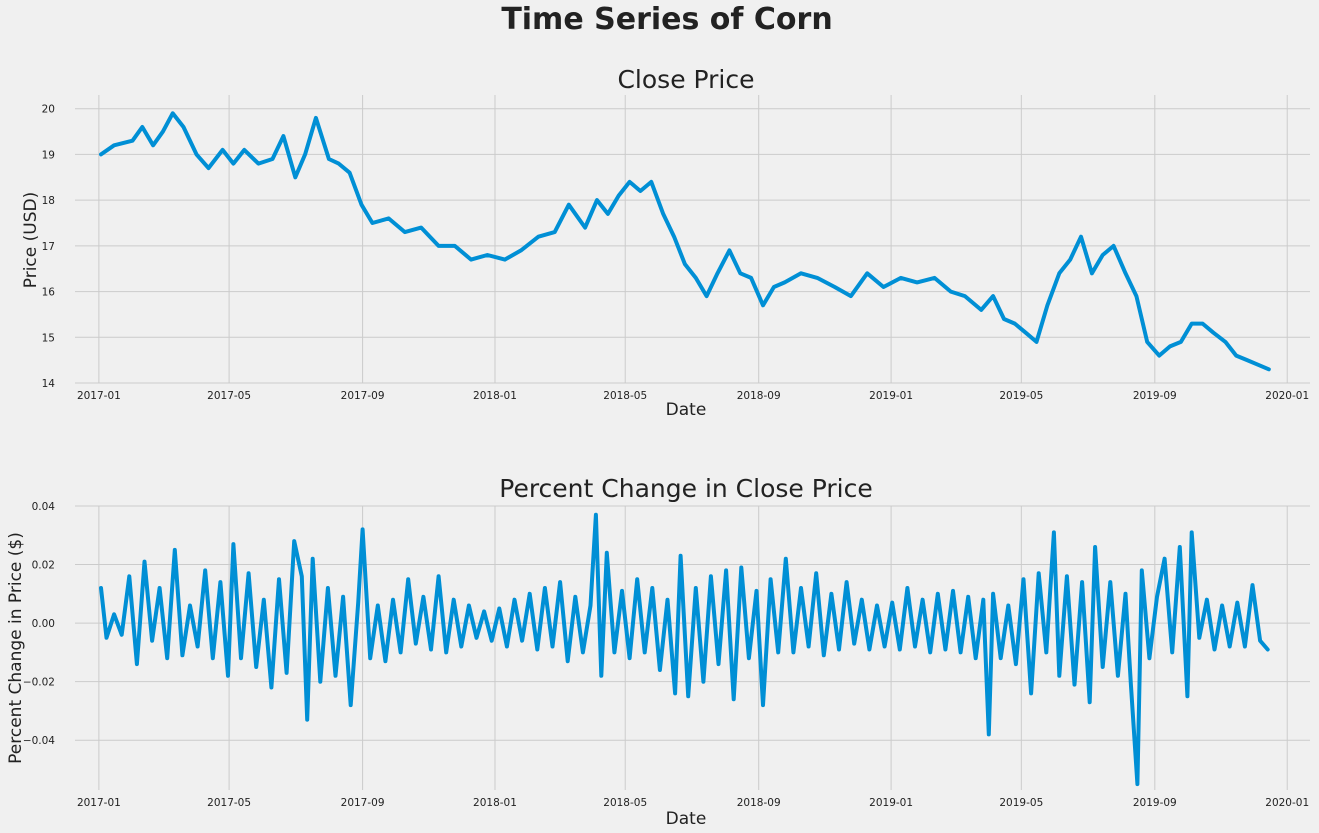 This screenshot has width=1319, height=833. I want to click on close-price-ytick-label: 14, so click(49, 384).